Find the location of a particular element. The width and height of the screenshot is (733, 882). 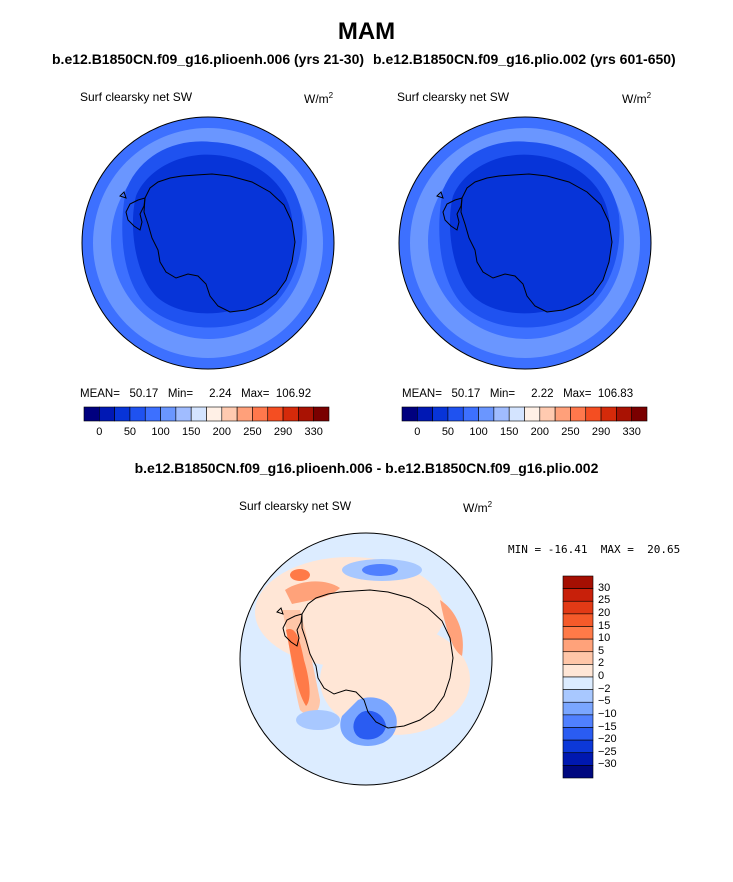

panel2-stats: MEAN= 50.17 Min= 2.22 Max= 106.83 is located at coordinates (518, 394).